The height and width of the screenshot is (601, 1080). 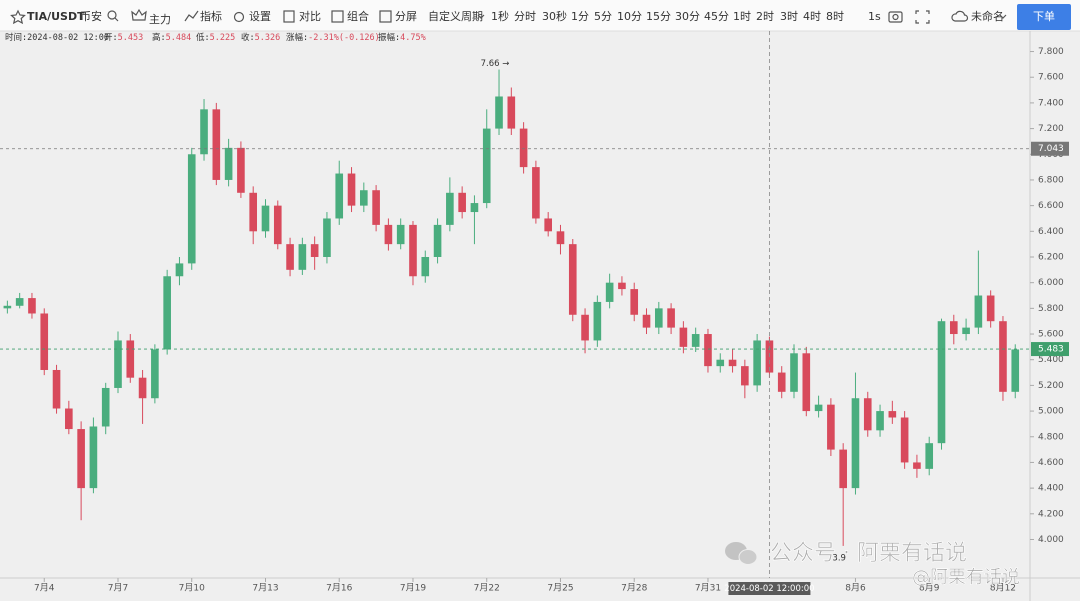 I want to click on symbol: TIA/USDT, so click(x=56, y=16).